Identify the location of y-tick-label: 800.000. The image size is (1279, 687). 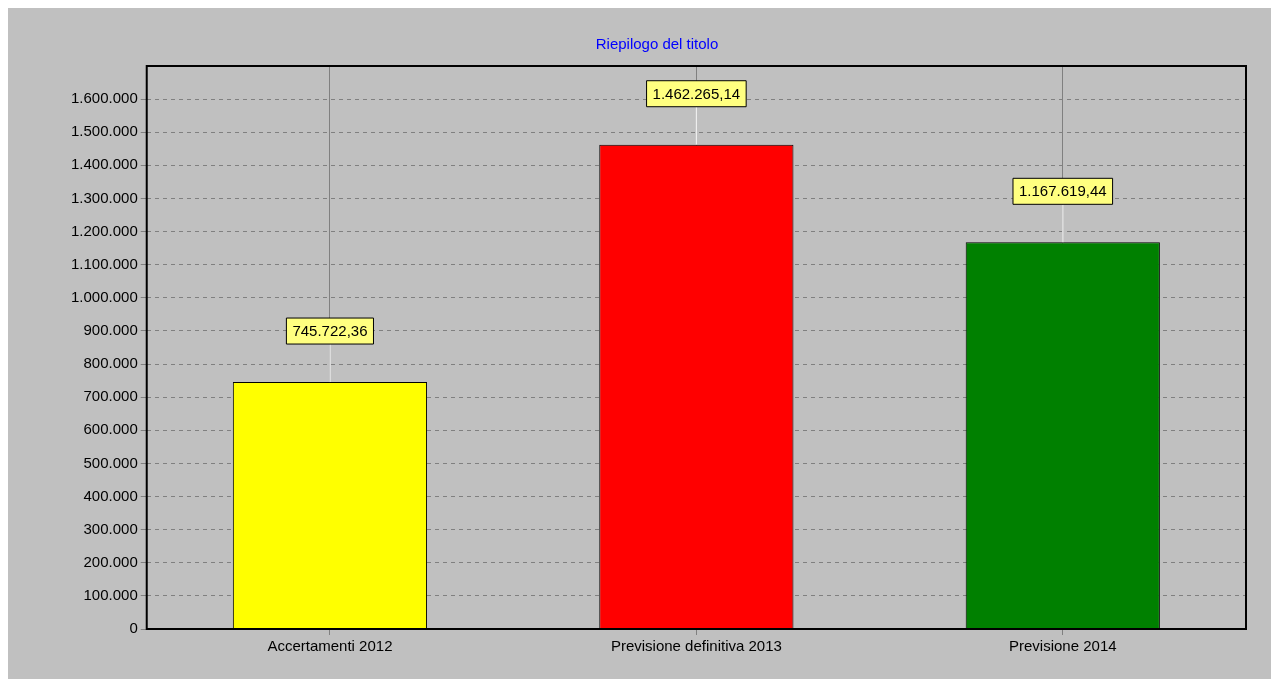
(110, 363).